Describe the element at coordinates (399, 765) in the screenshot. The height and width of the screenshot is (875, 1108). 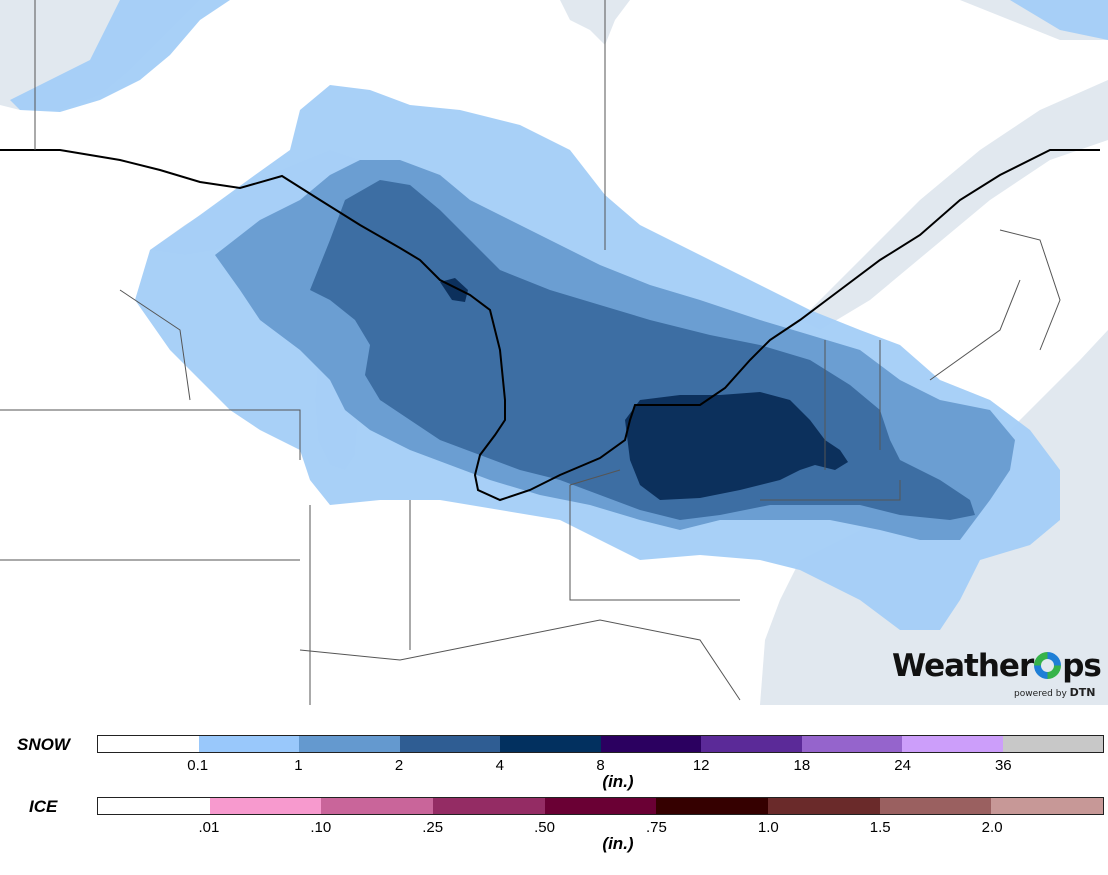
I see `snow-legend-tick: 2` at that location.